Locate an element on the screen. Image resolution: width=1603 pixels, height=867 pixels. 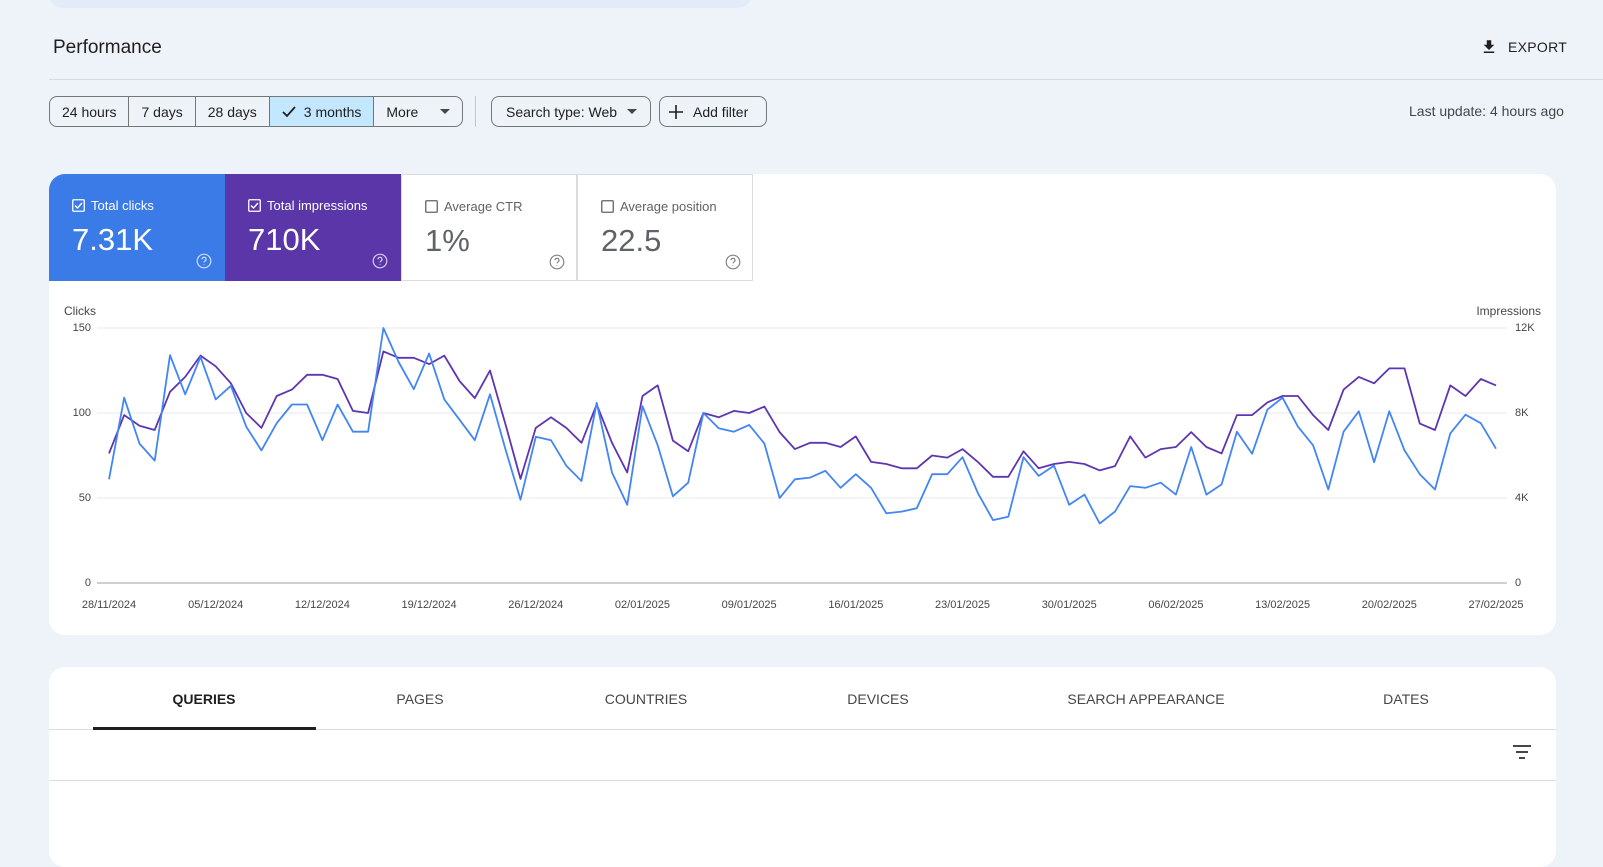
metric-value: 1% is located at coordinates (447, 240).